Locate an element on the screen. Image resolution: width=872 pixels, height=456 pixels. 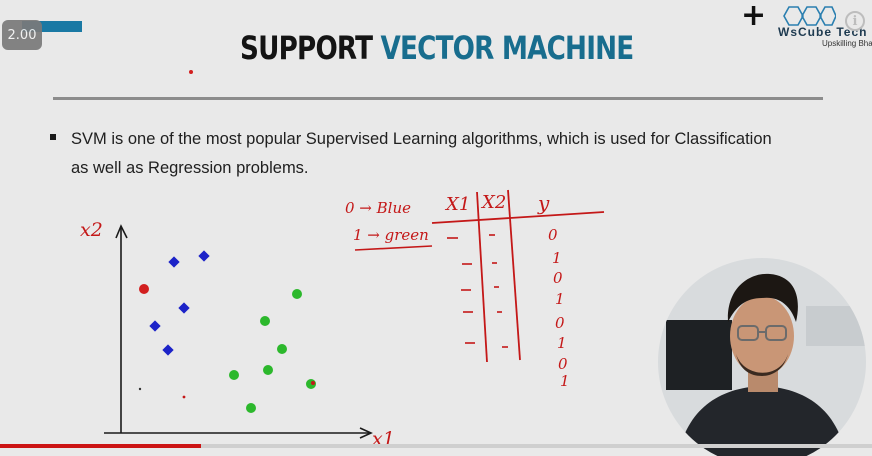
y-axis-arrow is located at coordinates (121, 231).